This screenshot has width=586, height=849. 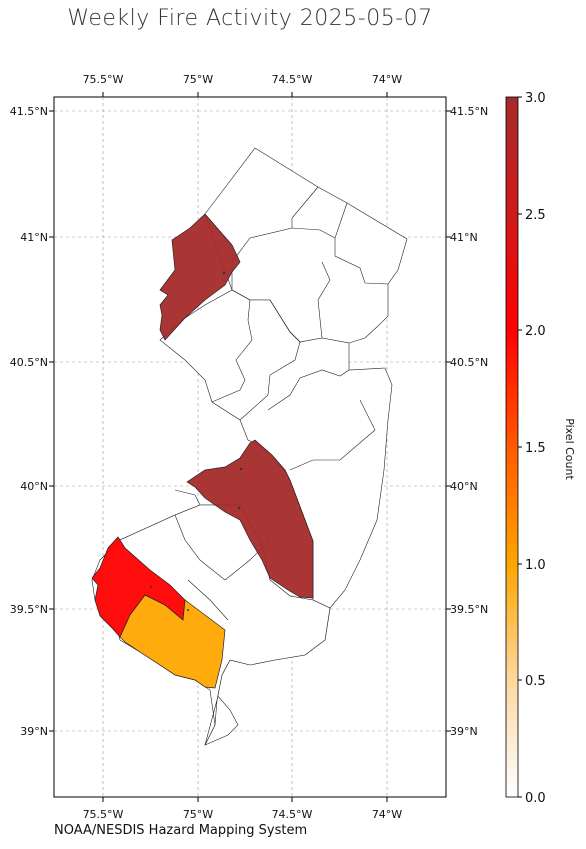 I want to click on county-cumberland, so click(x=172, y=641).